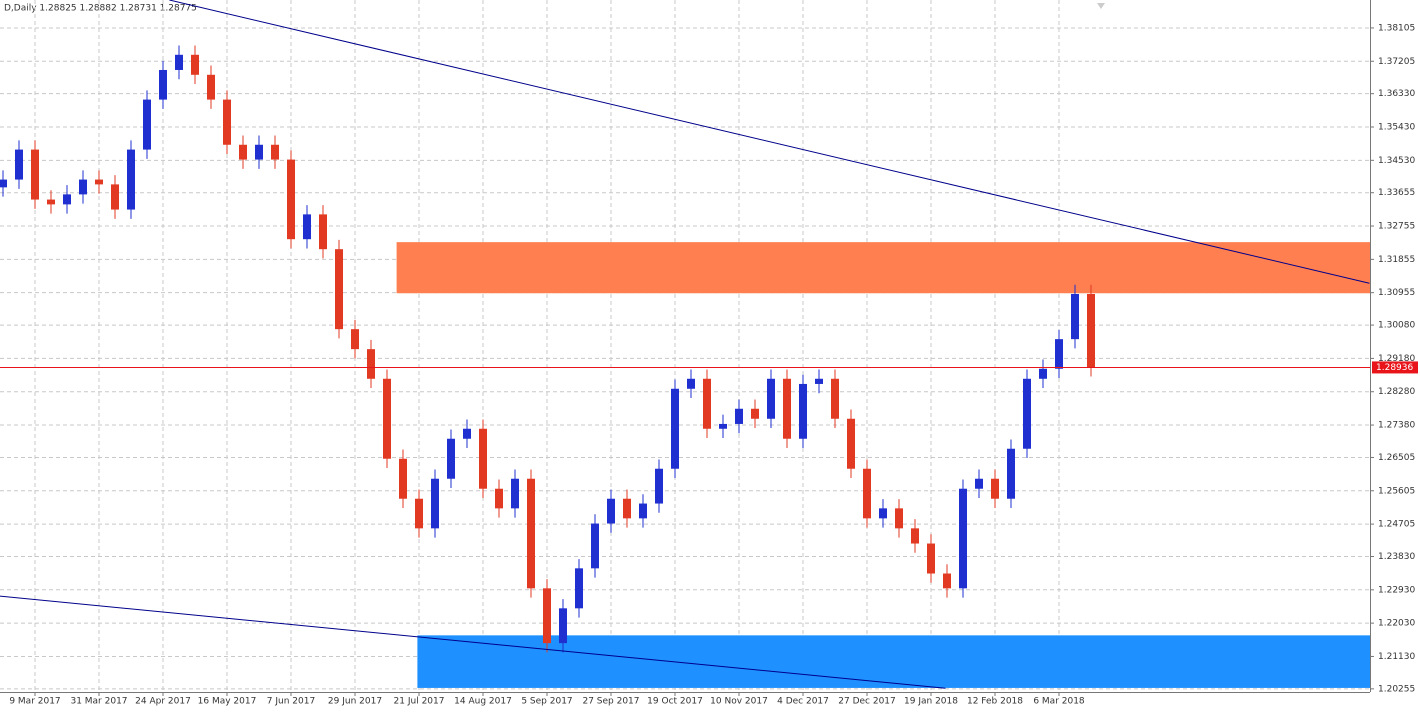  I want to click on x-tick-label: 6 Mar 2018, so click(1059, 702).